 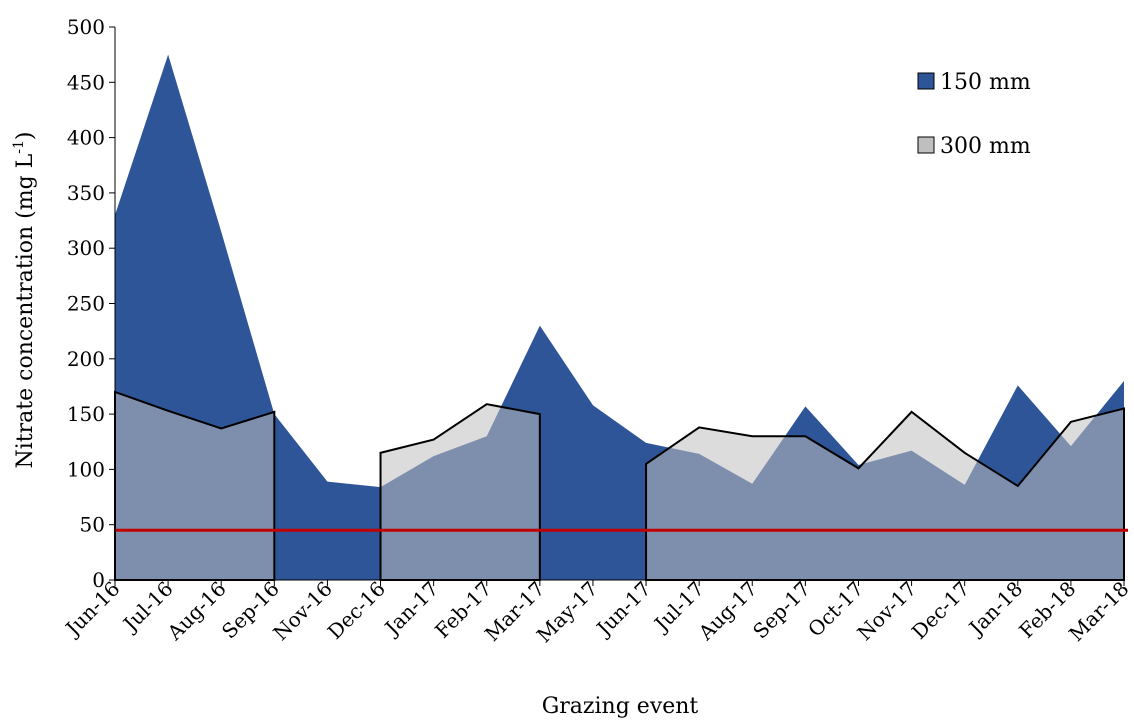 I want to click on legend-swatch-150mm, so click(x=926, y=81).